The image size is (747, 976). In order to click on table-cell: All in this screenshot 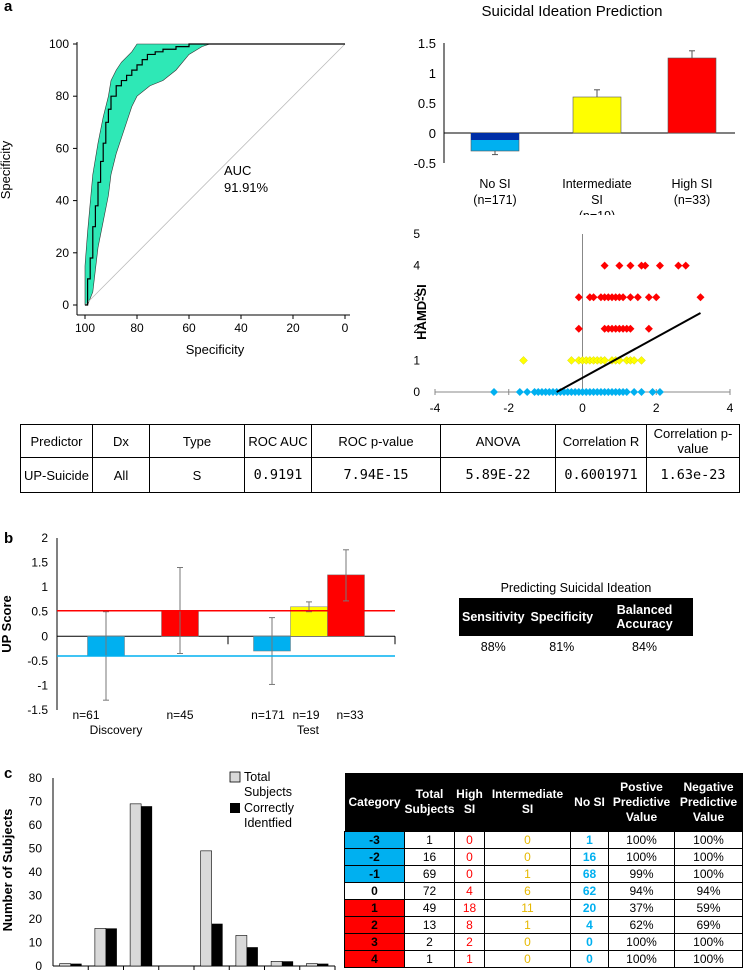, I will do `click(121, 475)`.